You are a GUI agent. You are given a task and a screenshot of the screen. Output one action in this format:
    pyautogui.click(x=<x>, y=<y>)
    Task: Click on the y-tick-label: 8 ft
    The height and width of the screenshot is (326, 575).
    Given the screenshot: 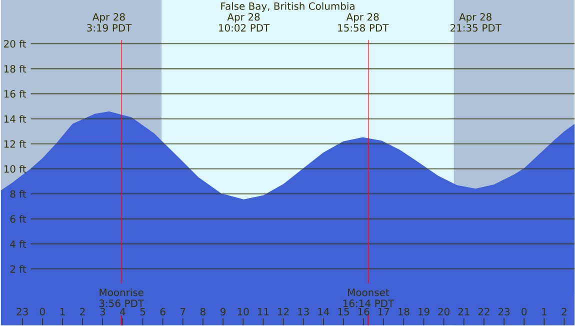 What is the action you would take?
    pyautogui.click(x=18, y=194)
    